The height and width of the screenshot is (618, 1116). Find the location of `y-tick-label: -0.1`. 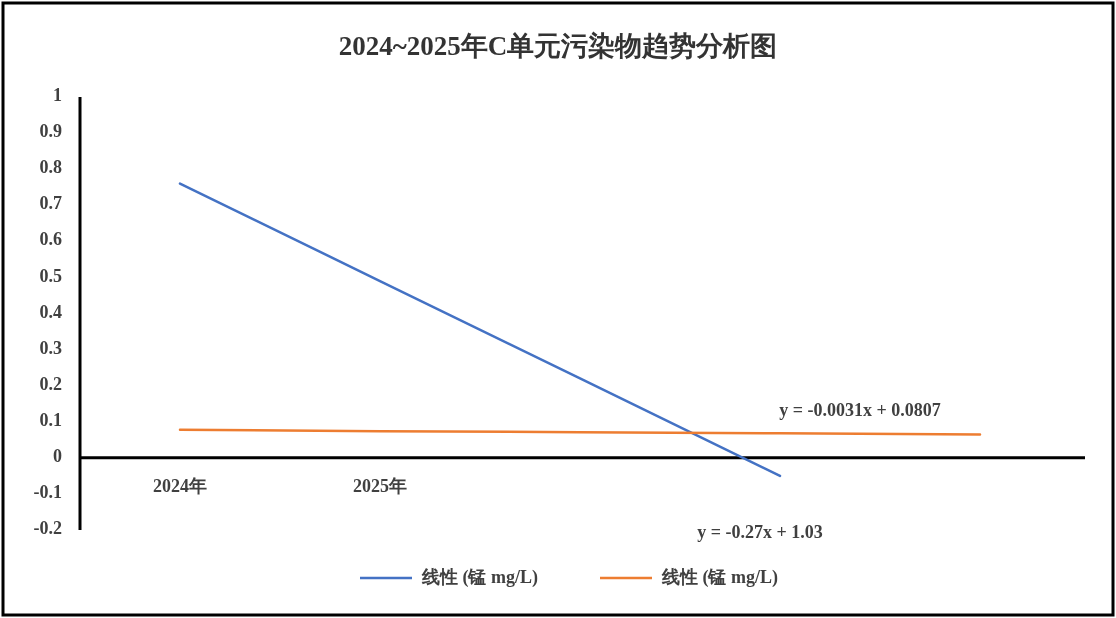

y-tick-label: -0.1 is located at coordinates (47, 492).